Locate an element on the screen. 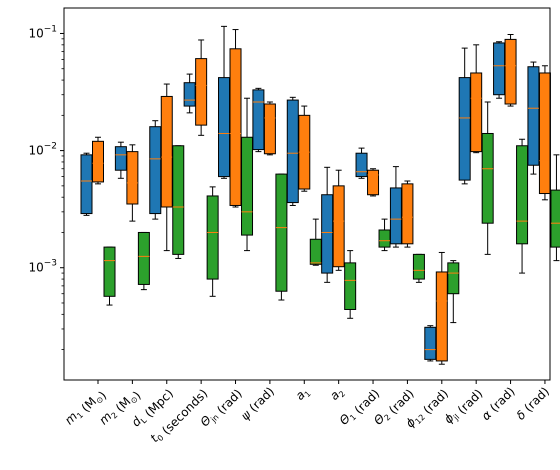 The image size is (560, 470). y-tick-label: 10⁻² is located at coordinates (42, 150).